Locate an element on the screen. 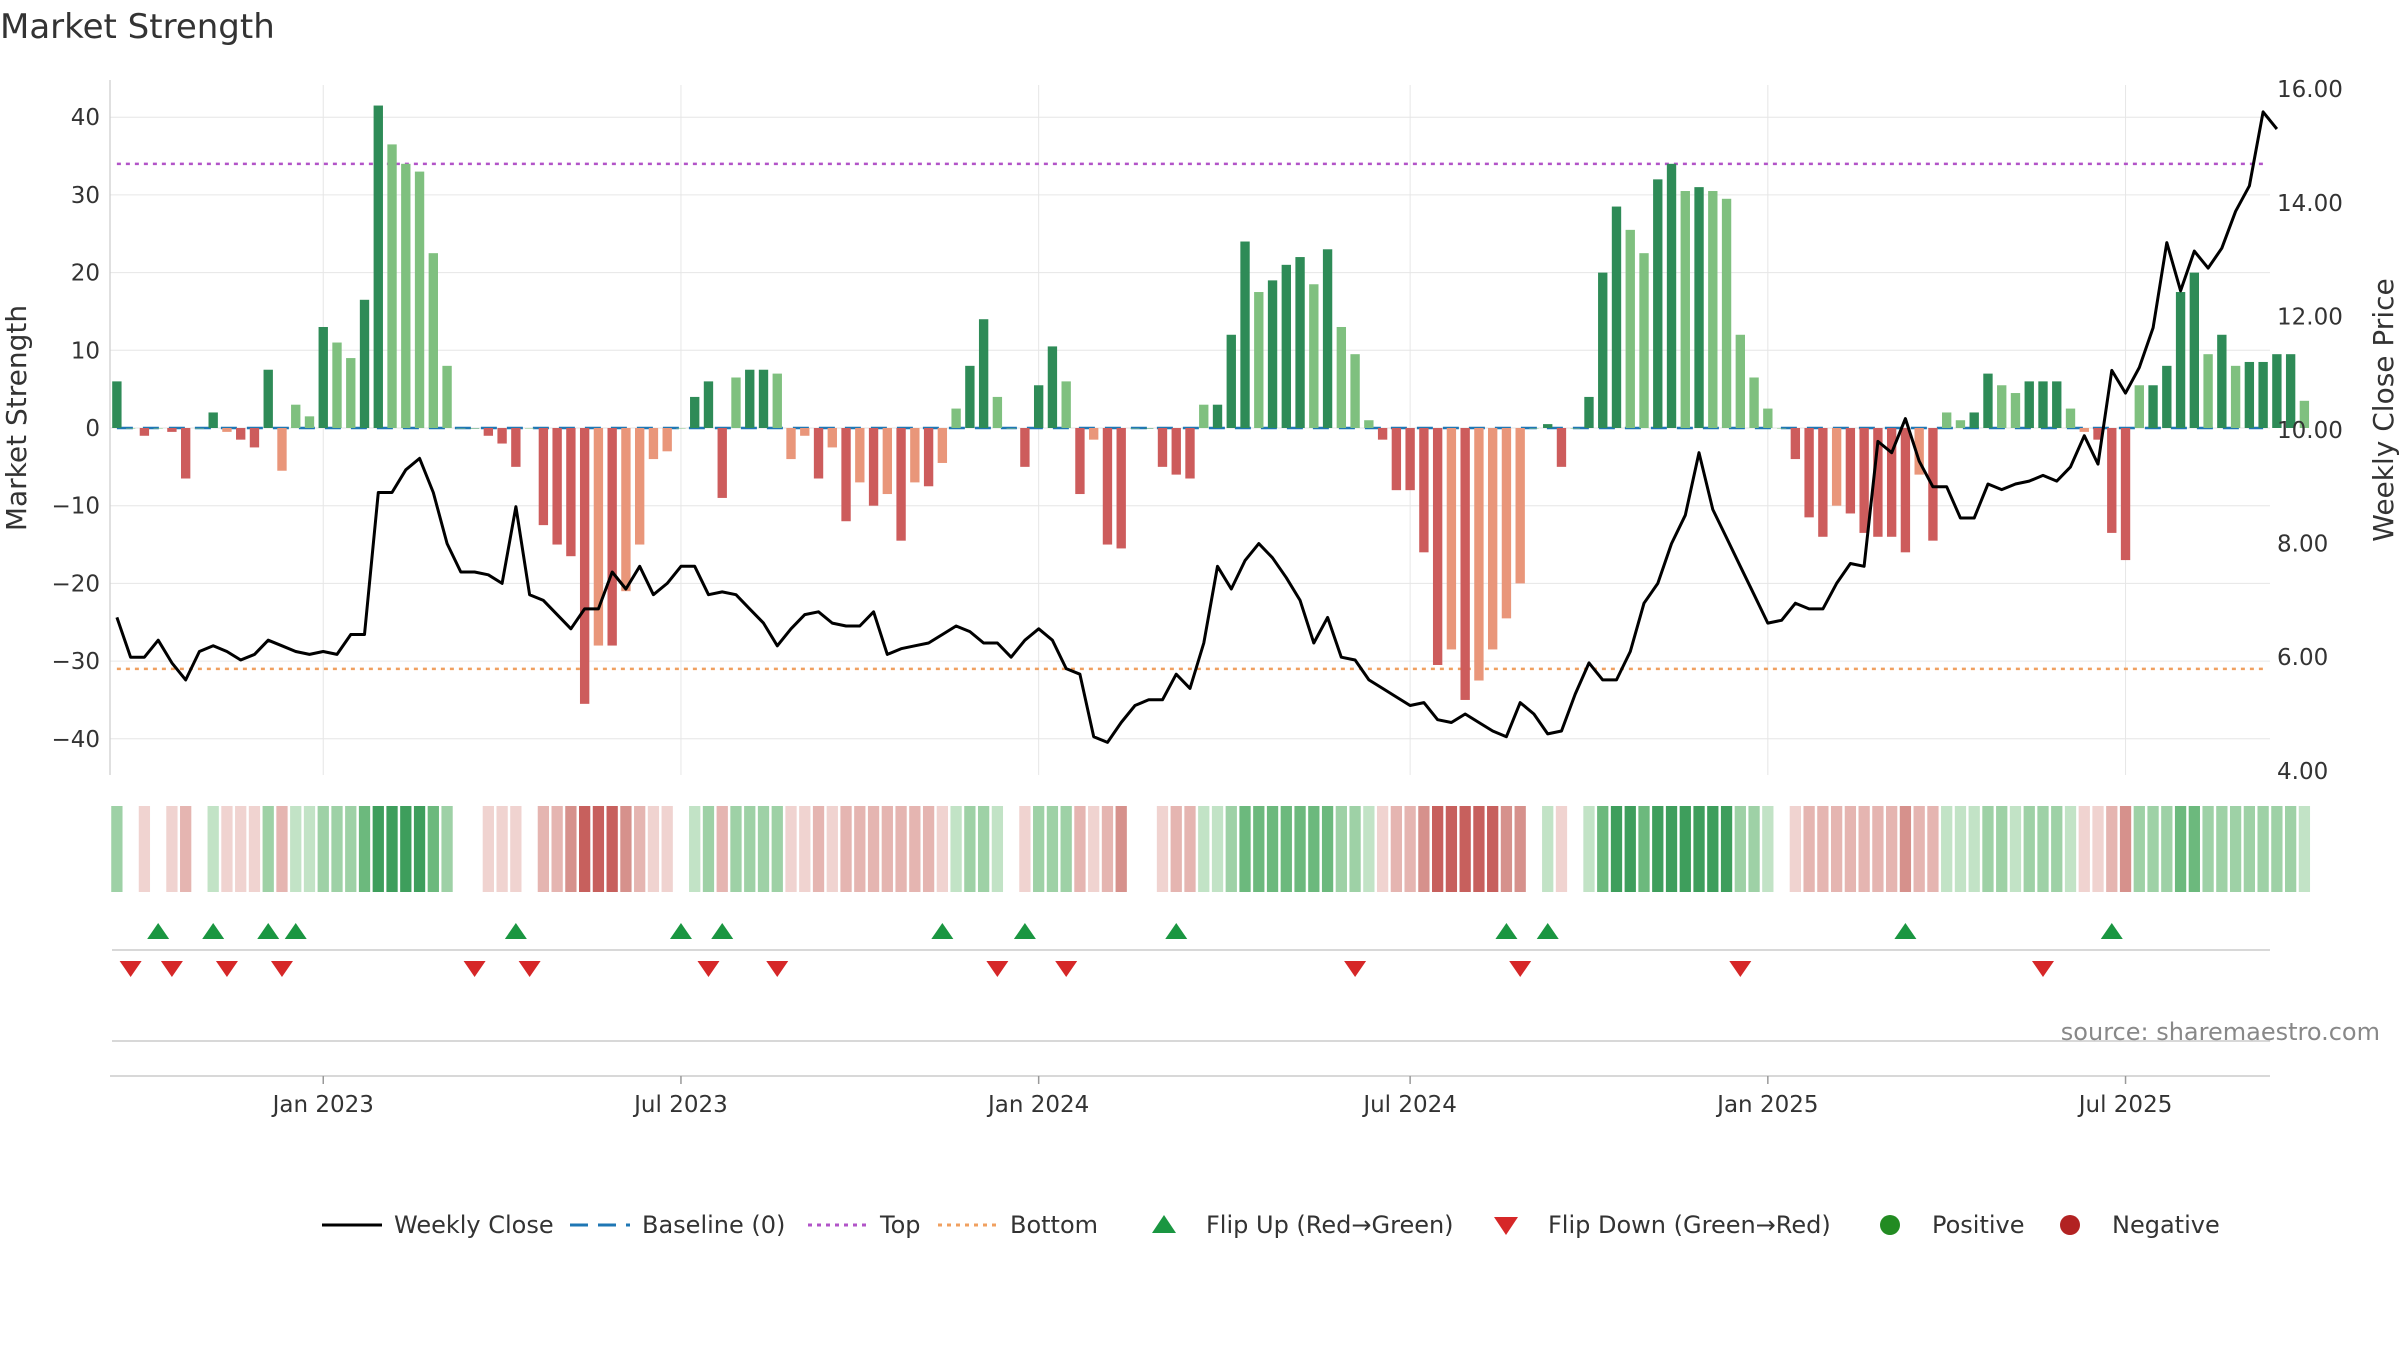 This screenshot has width=2400, height=1350. legend-item: Weekly Close is located at coordinates (438, 1225).